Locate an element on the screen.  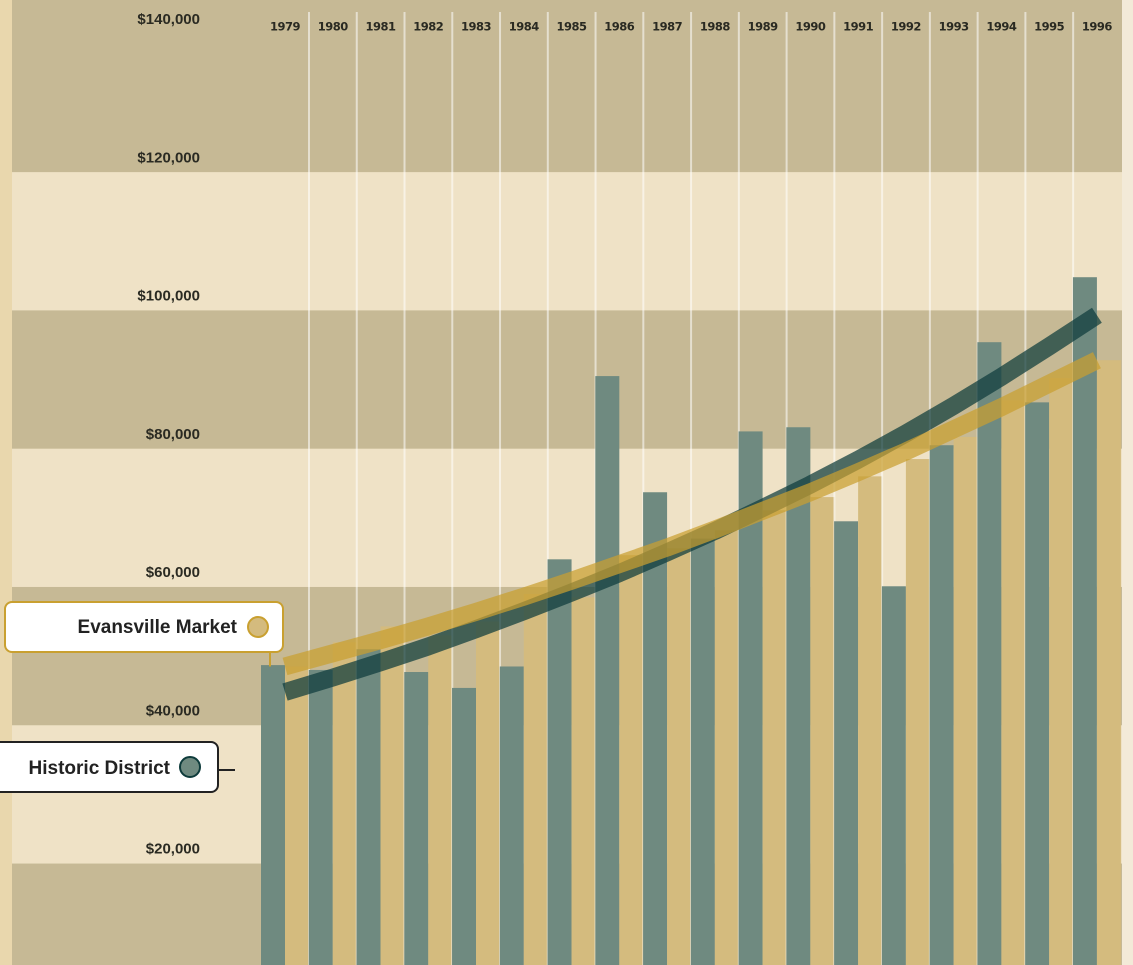
x-tick-label: 1984 is located at coordinates (524, 27).